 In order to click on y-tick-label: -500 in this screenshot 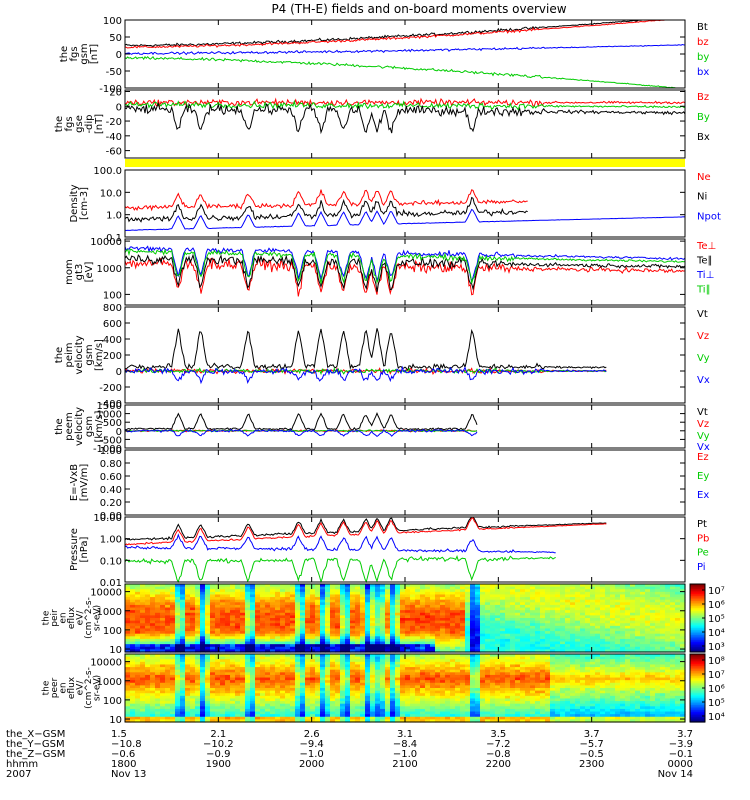, I will do `click(110, 440)`.